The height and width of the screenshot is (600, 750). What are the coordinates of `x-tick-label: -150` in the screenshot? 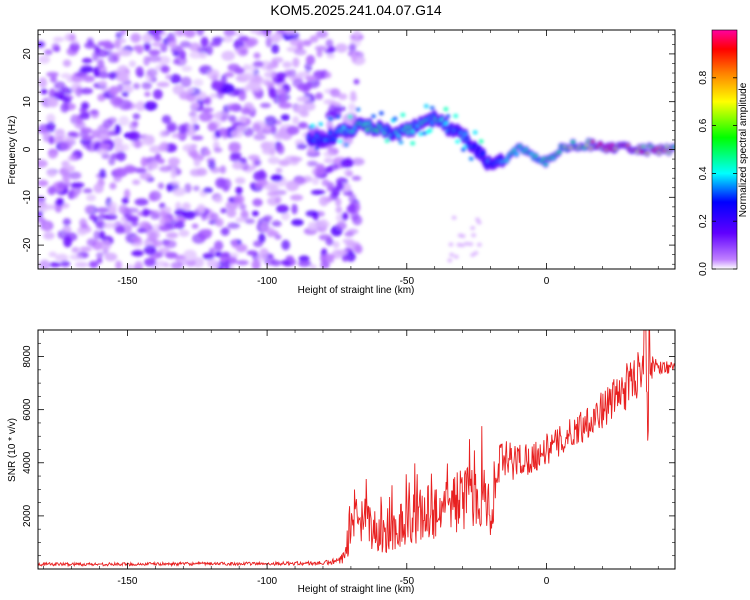 It's located at (127, 281).